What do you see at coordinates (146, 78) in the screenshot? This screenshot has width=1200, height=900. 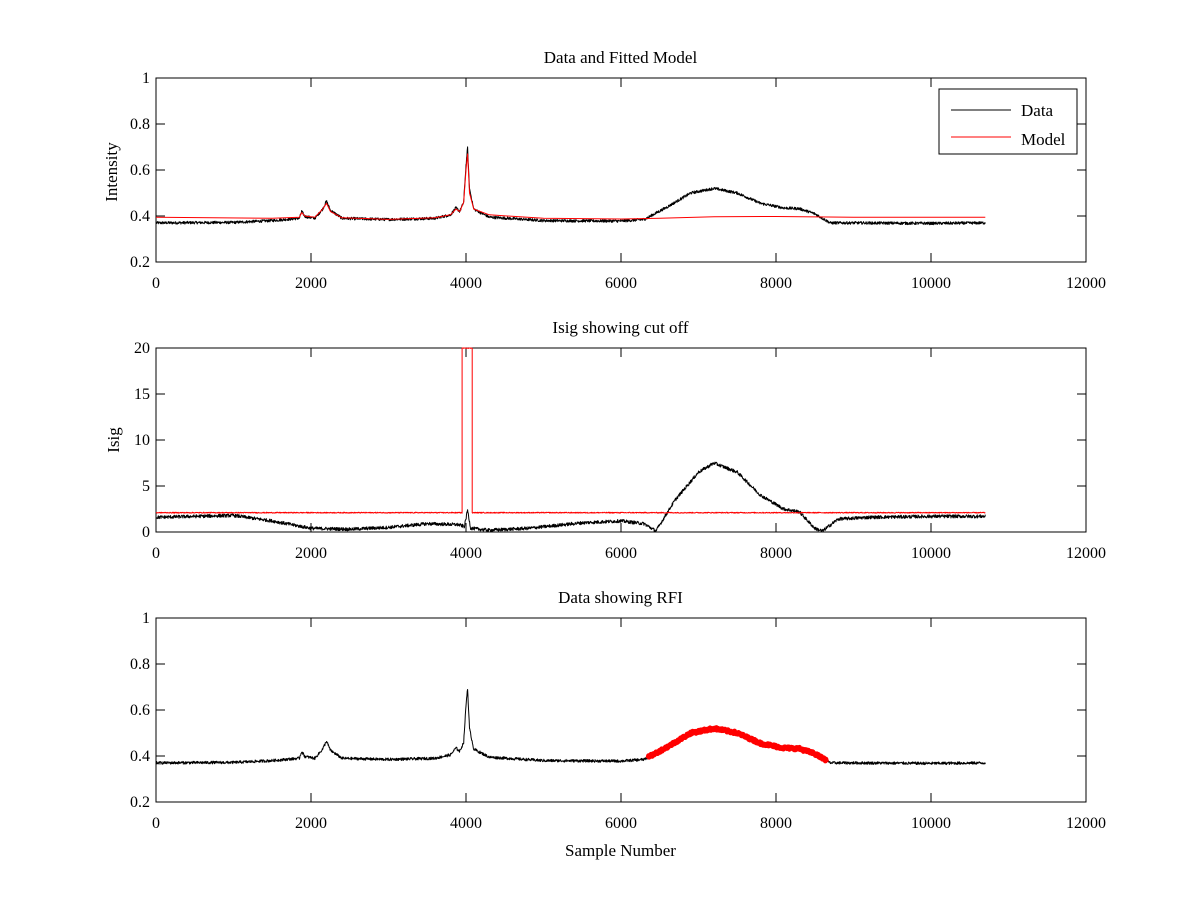 I see `panel-1-ytick: 1` at bounding box center [146, 78].